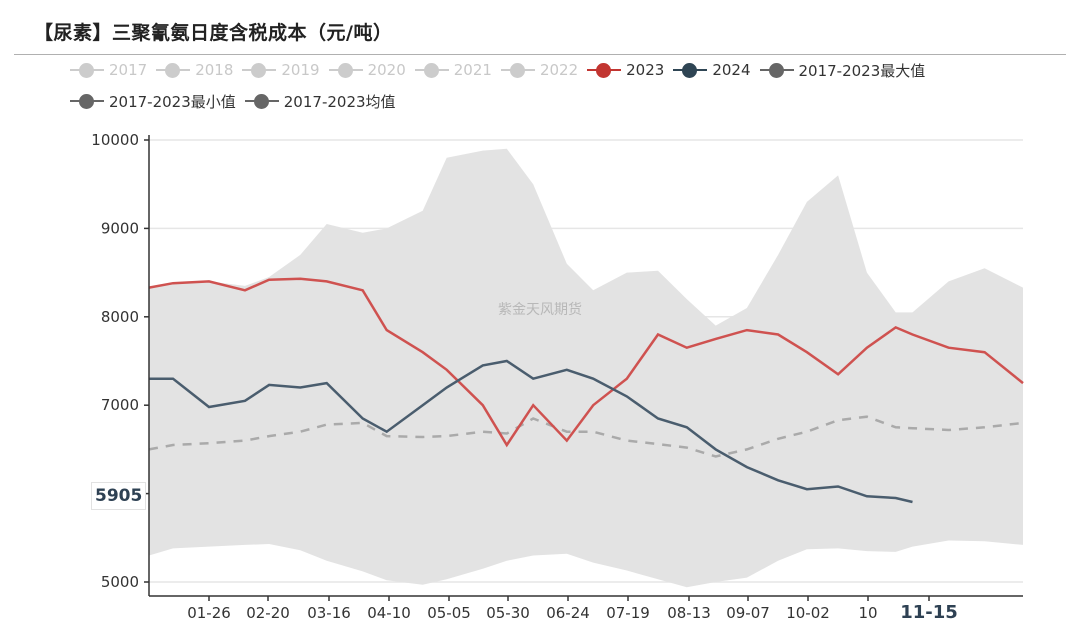 Image resolution: width=1080 pixels, height=630 pixels. Describe the element at coordinates (300, 70) in the screenshot. I see `legend-label: 2019` at that location.